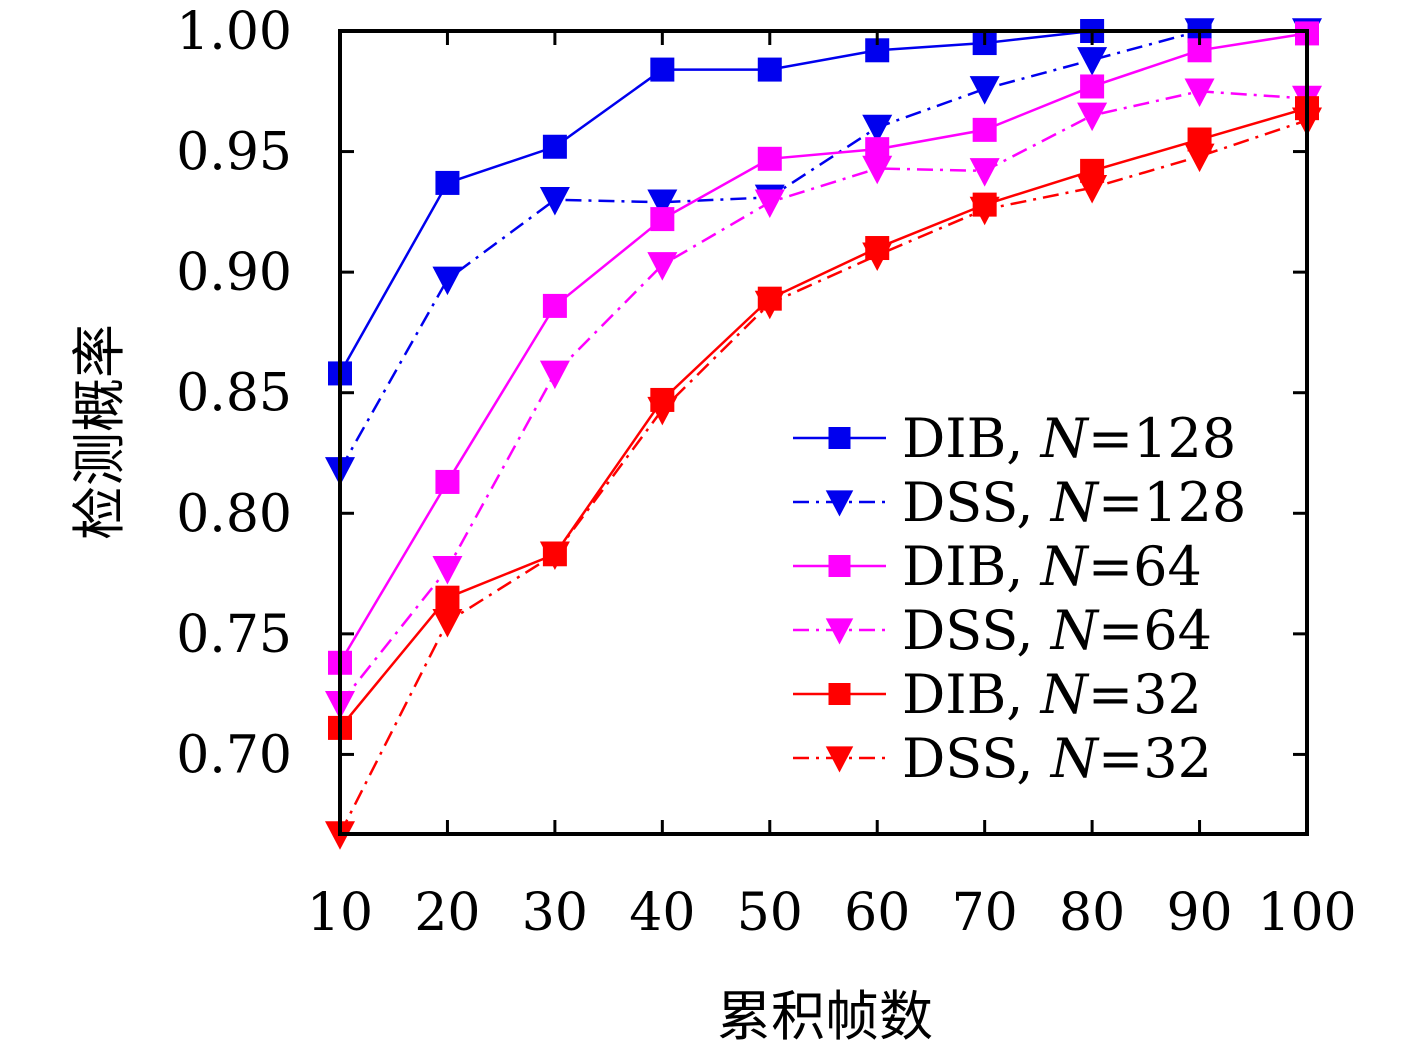 This screenshot has height=1051, width=1417. I want to click on legend-label: DIB, N=128, so click(1069, 438).